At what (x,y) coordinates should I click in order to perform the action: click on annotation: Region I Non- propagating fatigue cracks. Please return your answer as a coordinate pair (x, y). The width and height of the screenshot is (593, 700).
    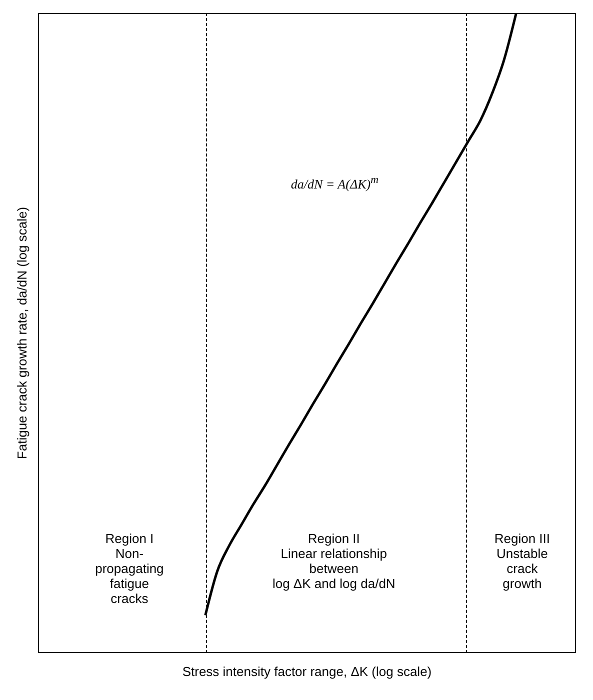
    Looking at the image, I should click on (129, 568).